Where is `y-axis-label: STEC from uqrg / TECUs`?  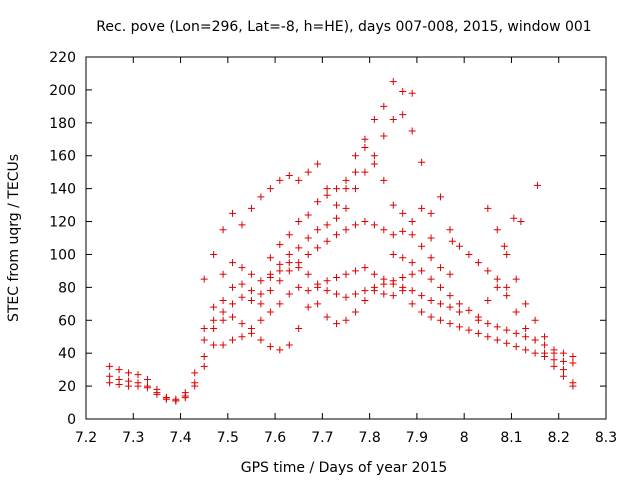
y-axis-label: STEC from uqrg / TECUs is located at coordinates (14, 238).